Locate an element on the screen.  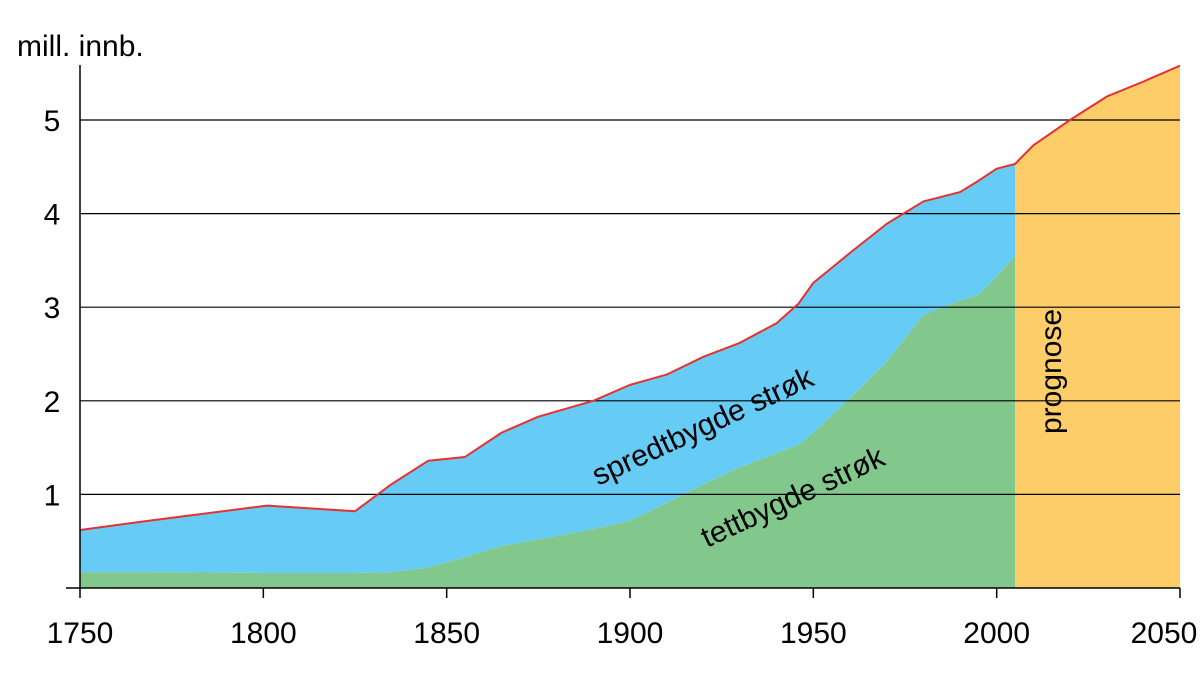
area-label-prognose: prognose is located at coordinates (1051, 371).